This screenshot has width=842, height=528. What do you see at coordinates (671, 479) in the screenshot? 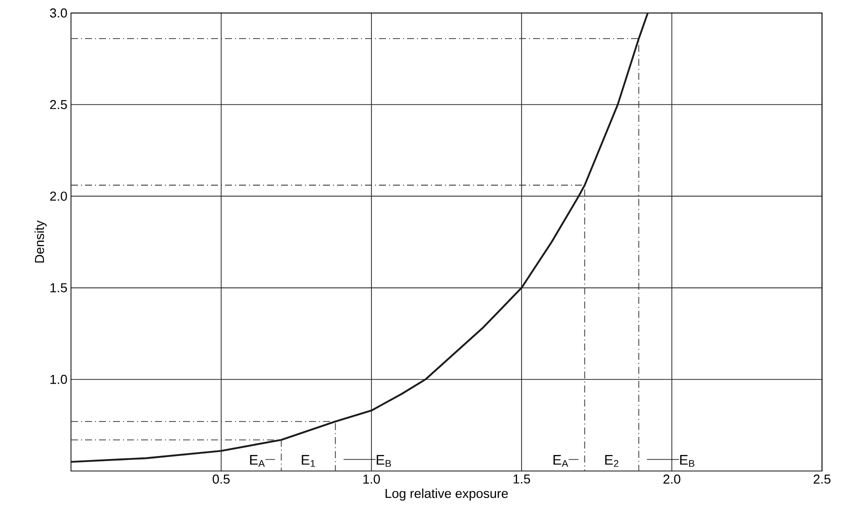
I see `x-tick-label: 2.0` at bounding box center [671, 479].